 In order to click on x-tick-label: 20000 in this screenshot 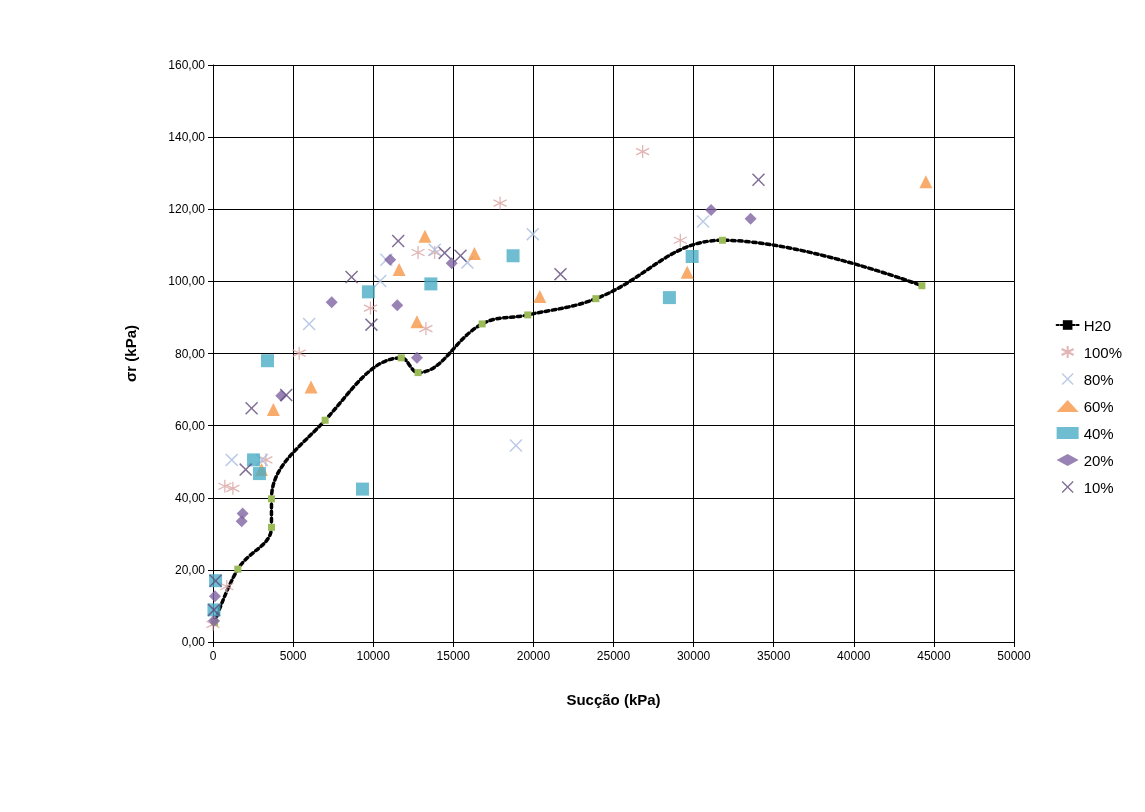, I will do `click(533, 656)`.